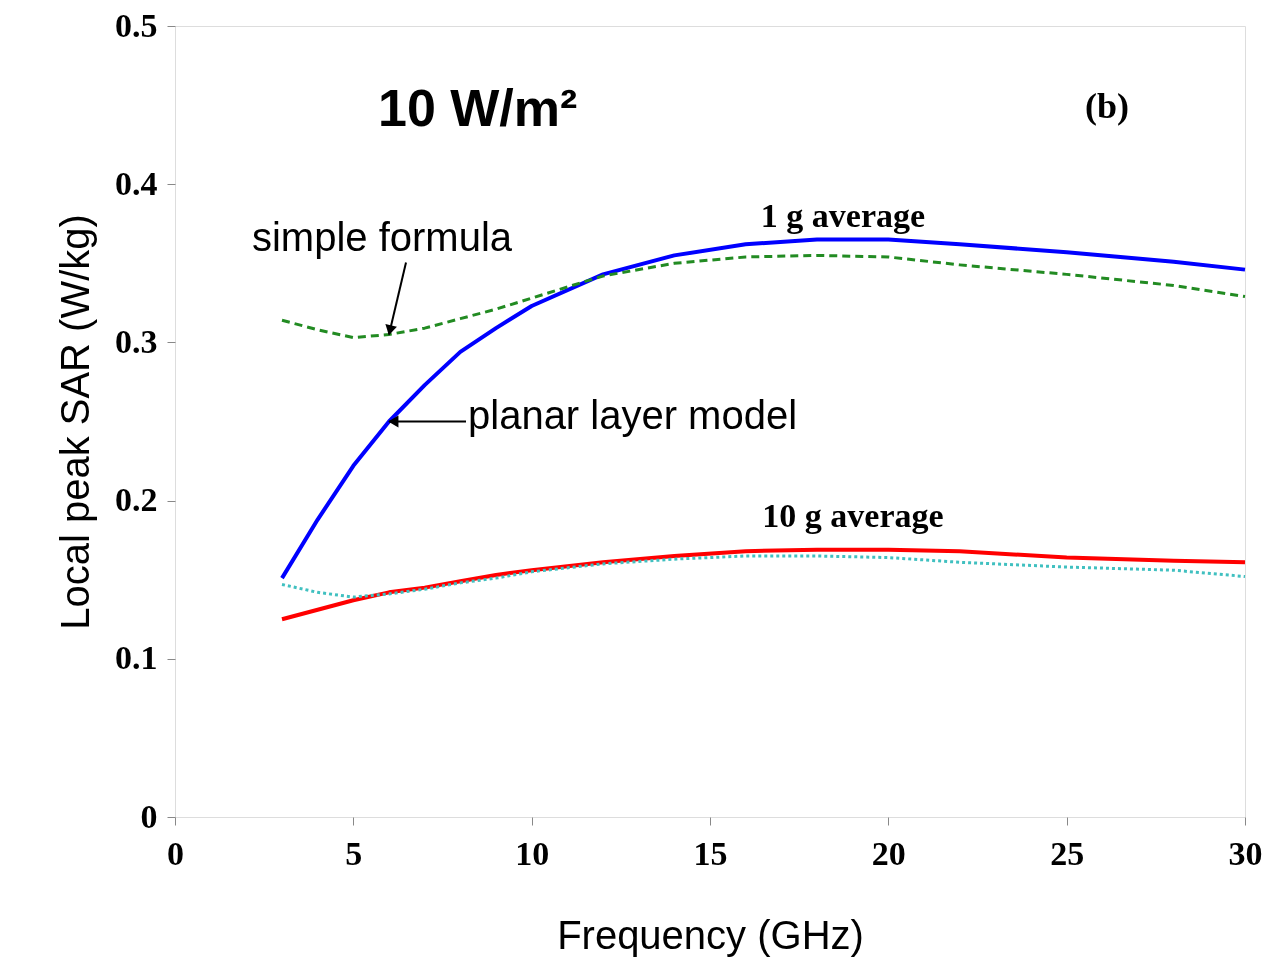 The height and width of the screenshot is (968, 1272). I want to click on y-tick-label: 0.2, so click(136, 500).